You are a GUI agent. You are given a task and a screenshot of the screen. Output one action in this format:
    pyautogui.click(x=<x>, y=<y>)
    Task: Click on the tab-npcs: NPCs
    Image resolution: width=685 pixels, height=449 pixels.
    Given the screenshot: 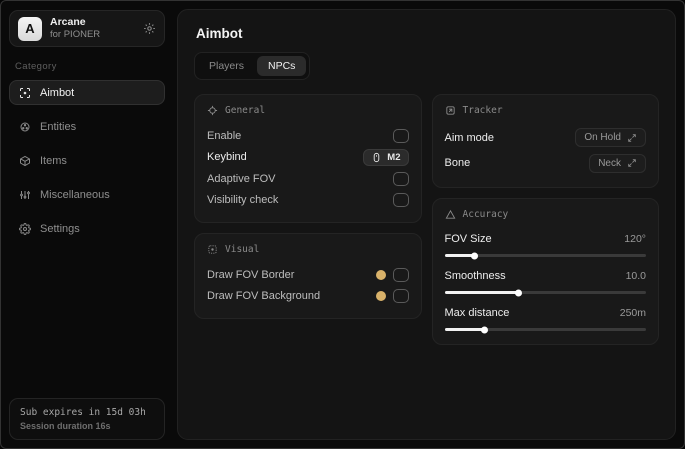 What is the action you would take?
    pyautogui.click(x=282, y=66)
    